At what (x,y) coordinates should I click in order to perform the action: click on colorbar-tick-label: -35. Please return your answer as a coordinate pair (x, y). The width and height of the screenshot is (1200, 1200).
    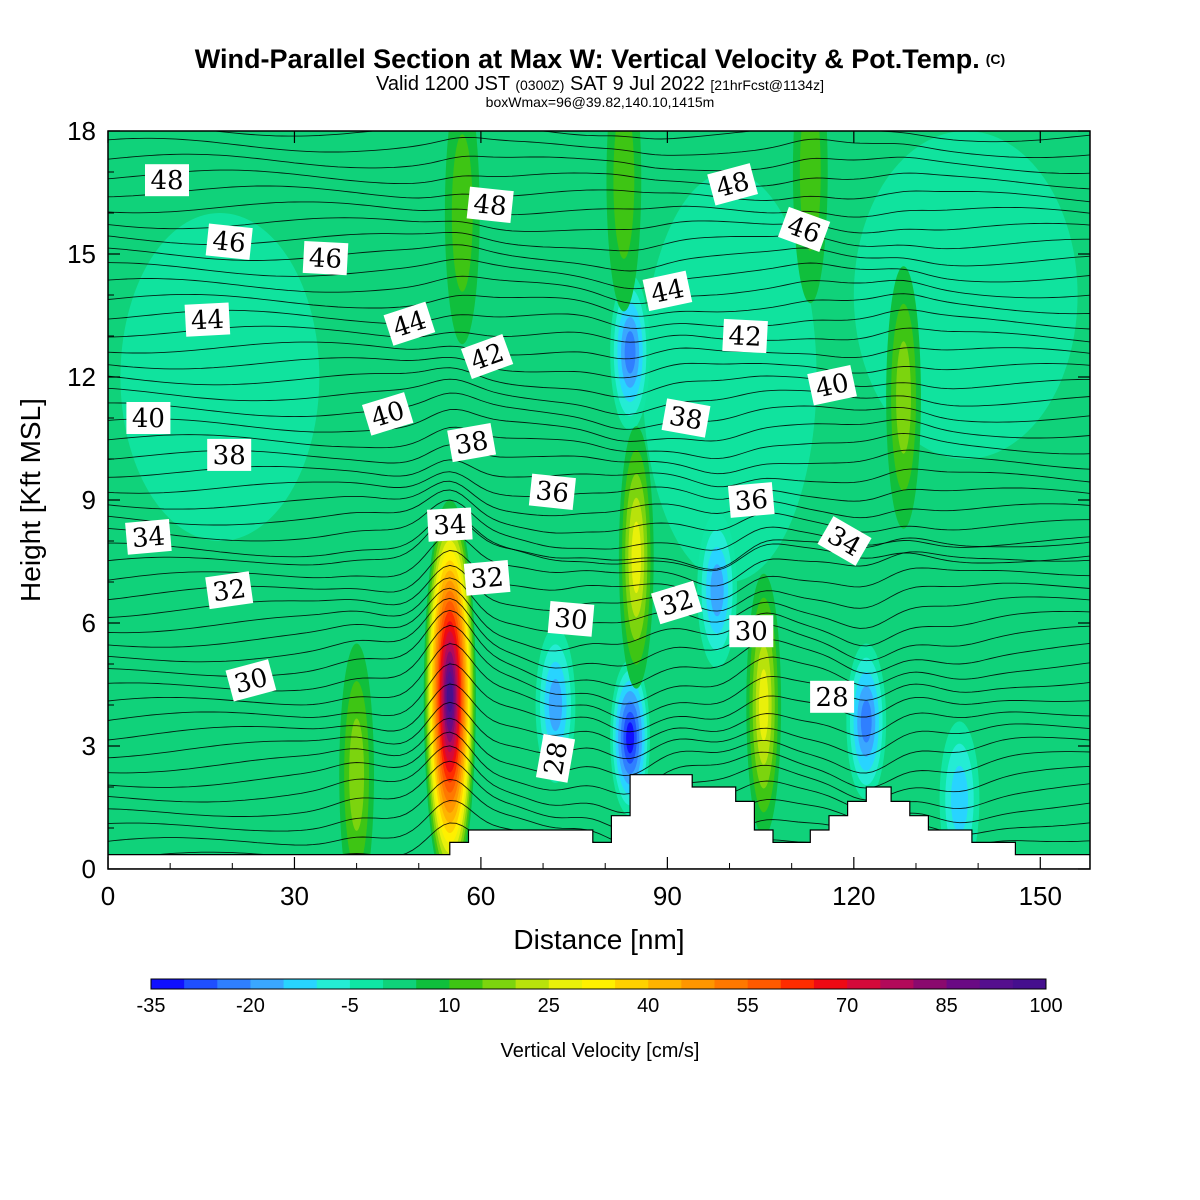
    Looking at the image, I should click on (151, 1006).